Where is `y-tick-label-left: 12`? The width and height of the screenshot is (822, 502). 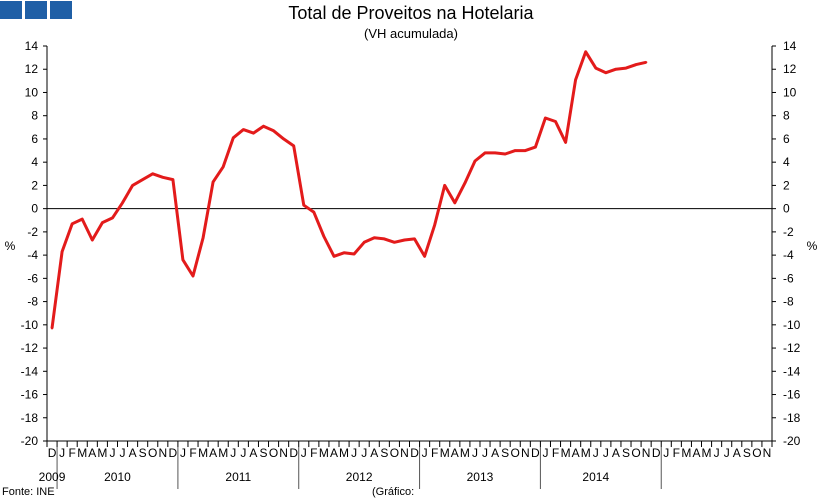 y-tick-label-left: 12 is located at coordinates (32, 69).